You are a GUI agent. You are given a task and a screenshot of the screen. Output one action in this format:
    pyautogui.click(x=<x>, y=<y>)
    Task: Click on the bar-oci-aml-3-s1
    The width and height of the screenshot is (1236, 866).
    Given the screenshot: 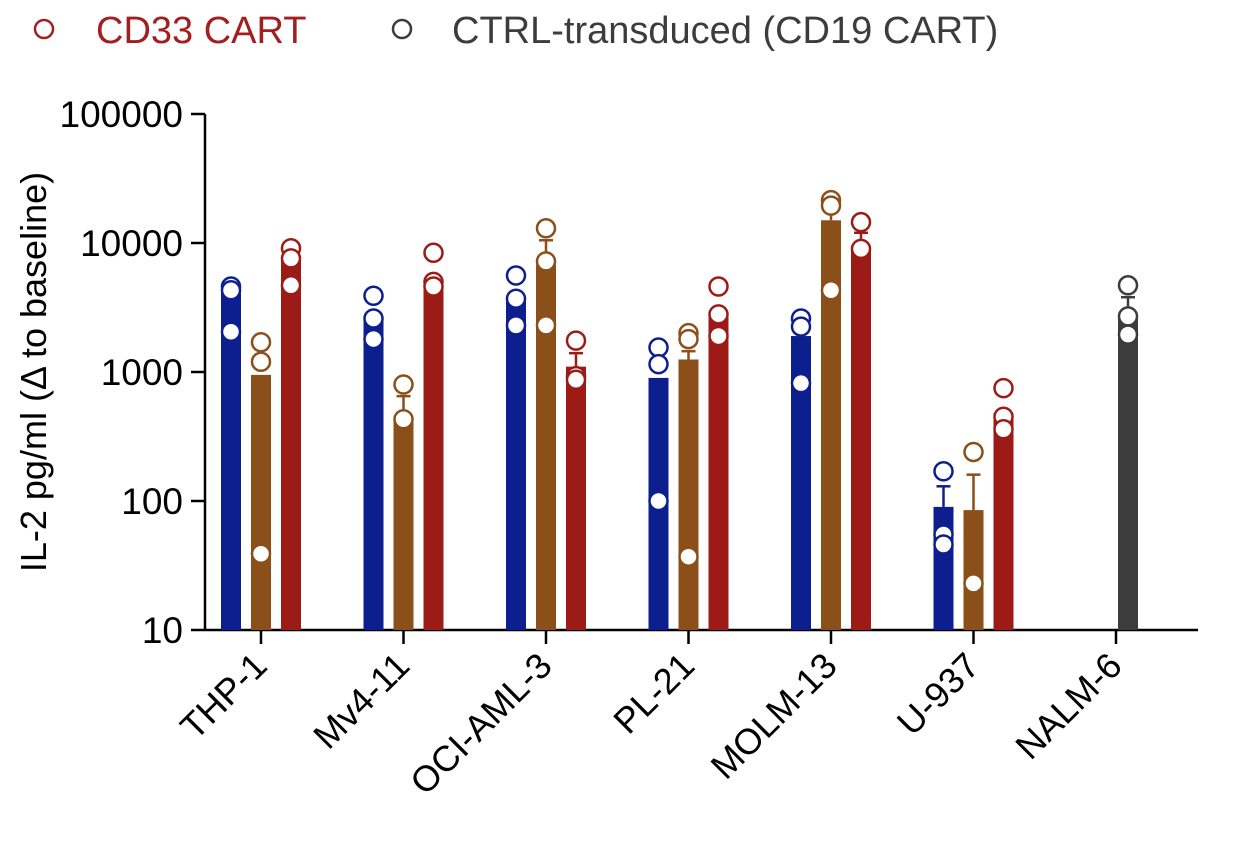 What is the action you would take?
    pyautogui.click(x=516, y=463)
    